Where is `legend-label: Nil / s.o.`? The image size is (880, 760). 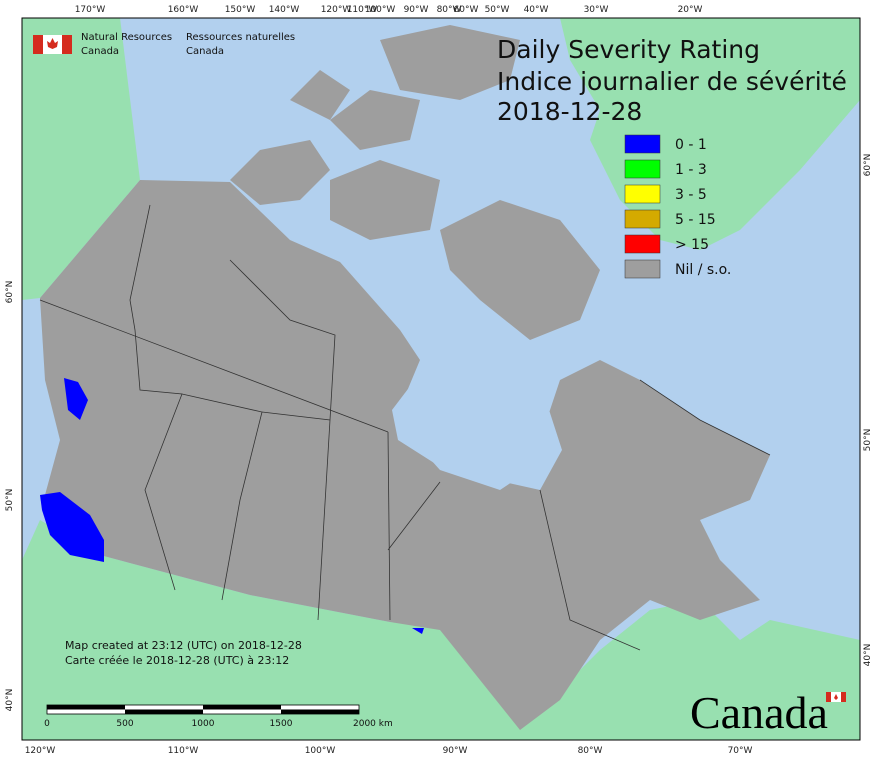
legend-label: Nil / s.o. is located at coordinates (703, 270).